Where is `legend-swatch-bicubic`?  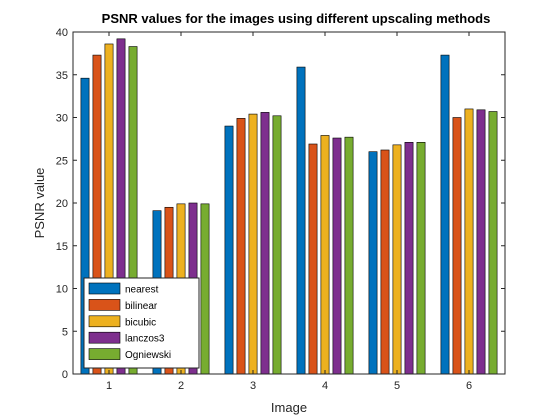 legend-swatch-bicubic is located at coordinates (104, 321).